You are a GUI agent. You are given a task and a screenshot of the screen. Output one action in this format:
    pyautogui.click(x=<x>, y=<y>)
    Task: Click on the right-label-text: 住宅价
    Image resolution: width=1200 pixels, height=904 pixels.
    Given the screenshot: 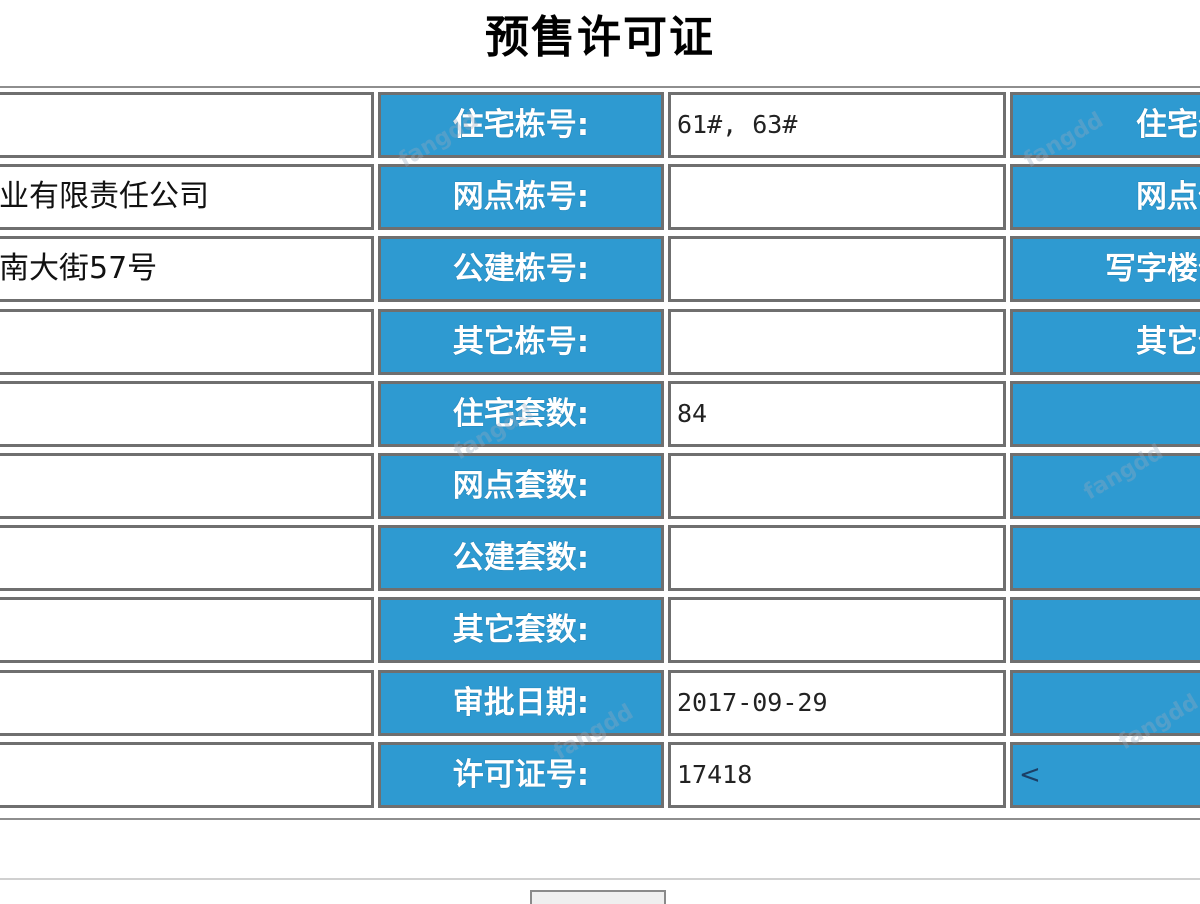 What is the action you would take?
    pyautogui.click(x=1168, y=125)
    